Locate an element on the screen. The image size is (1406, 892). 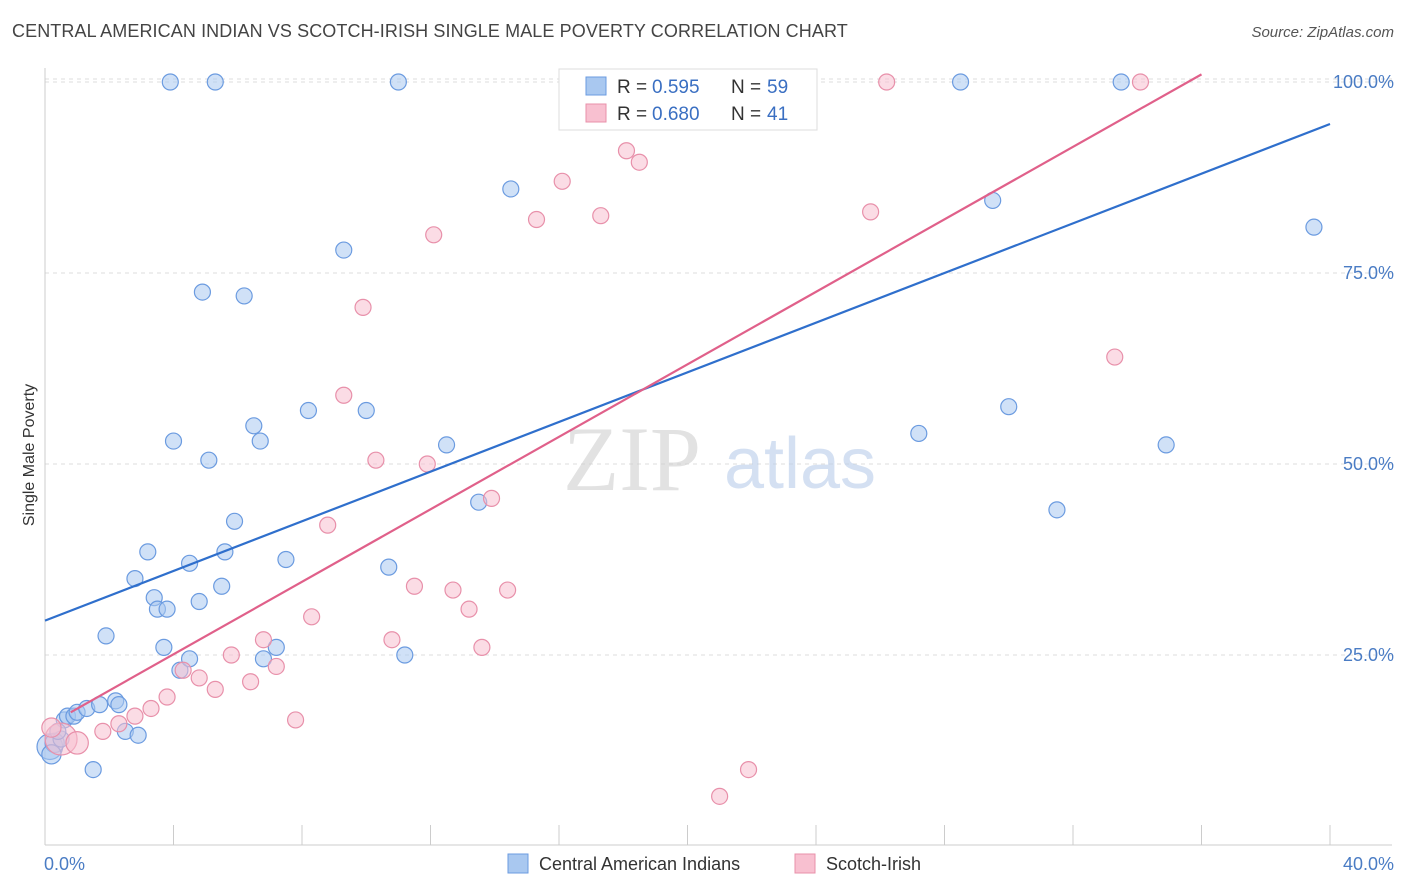
bottom-legend-swatch-pink is located at coordinates (805, 863).